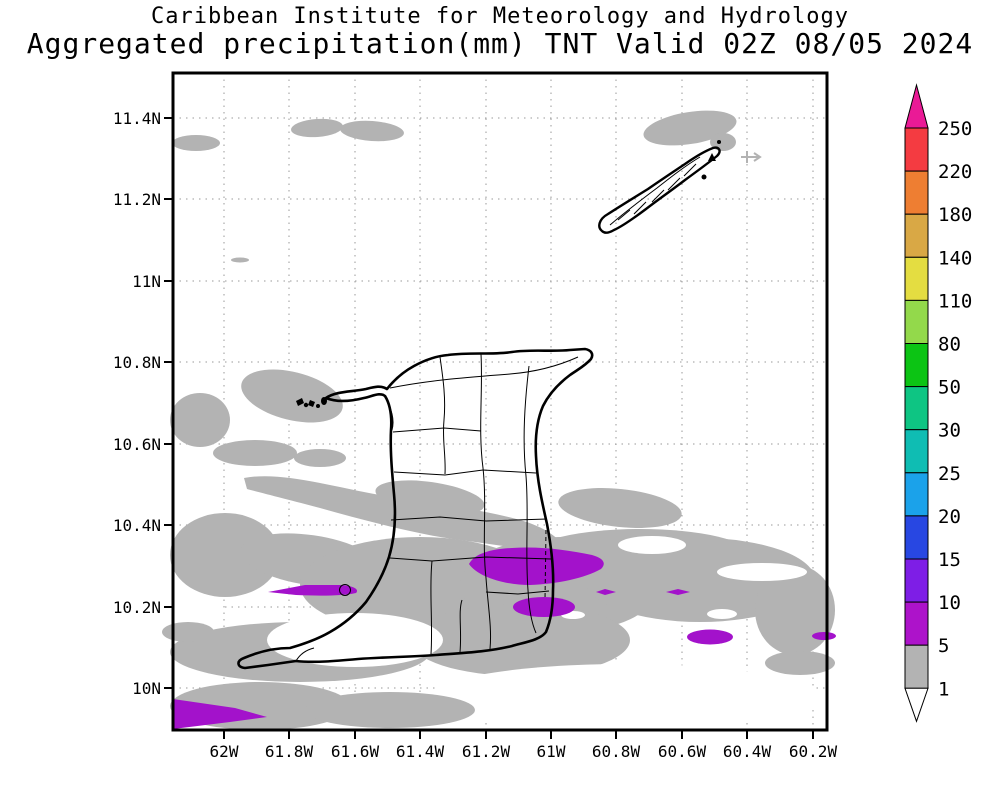 The height and width of the screenshot is (800, 1000). I want to click on small-arrow-marker, so click(751, 157).